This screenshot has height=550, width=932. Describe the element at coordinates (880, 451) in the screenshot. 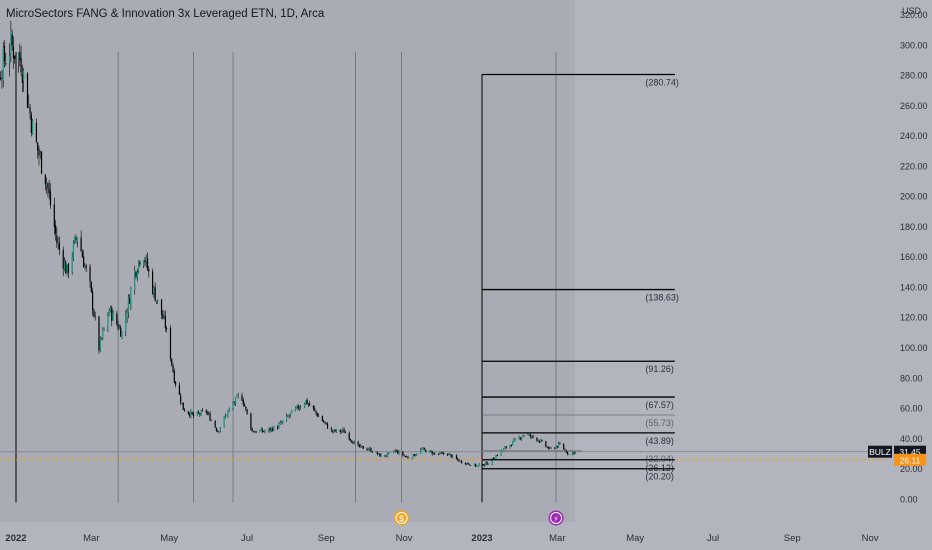

I see `symbol-tag` at that location.